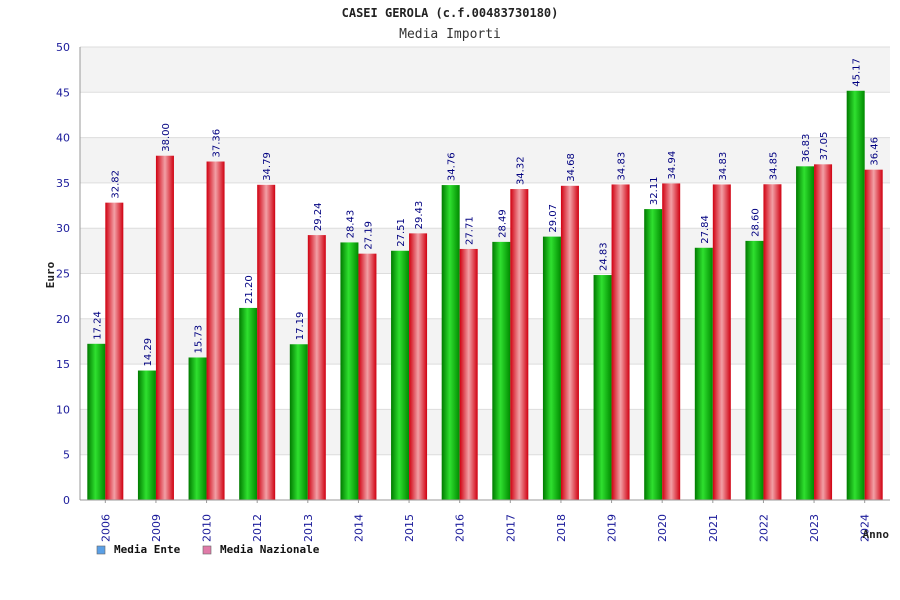 The image size is (900, 600). Describe the element at coordinates (470, 230) in the screenshot. I see `value-label: 27.71` at that location.